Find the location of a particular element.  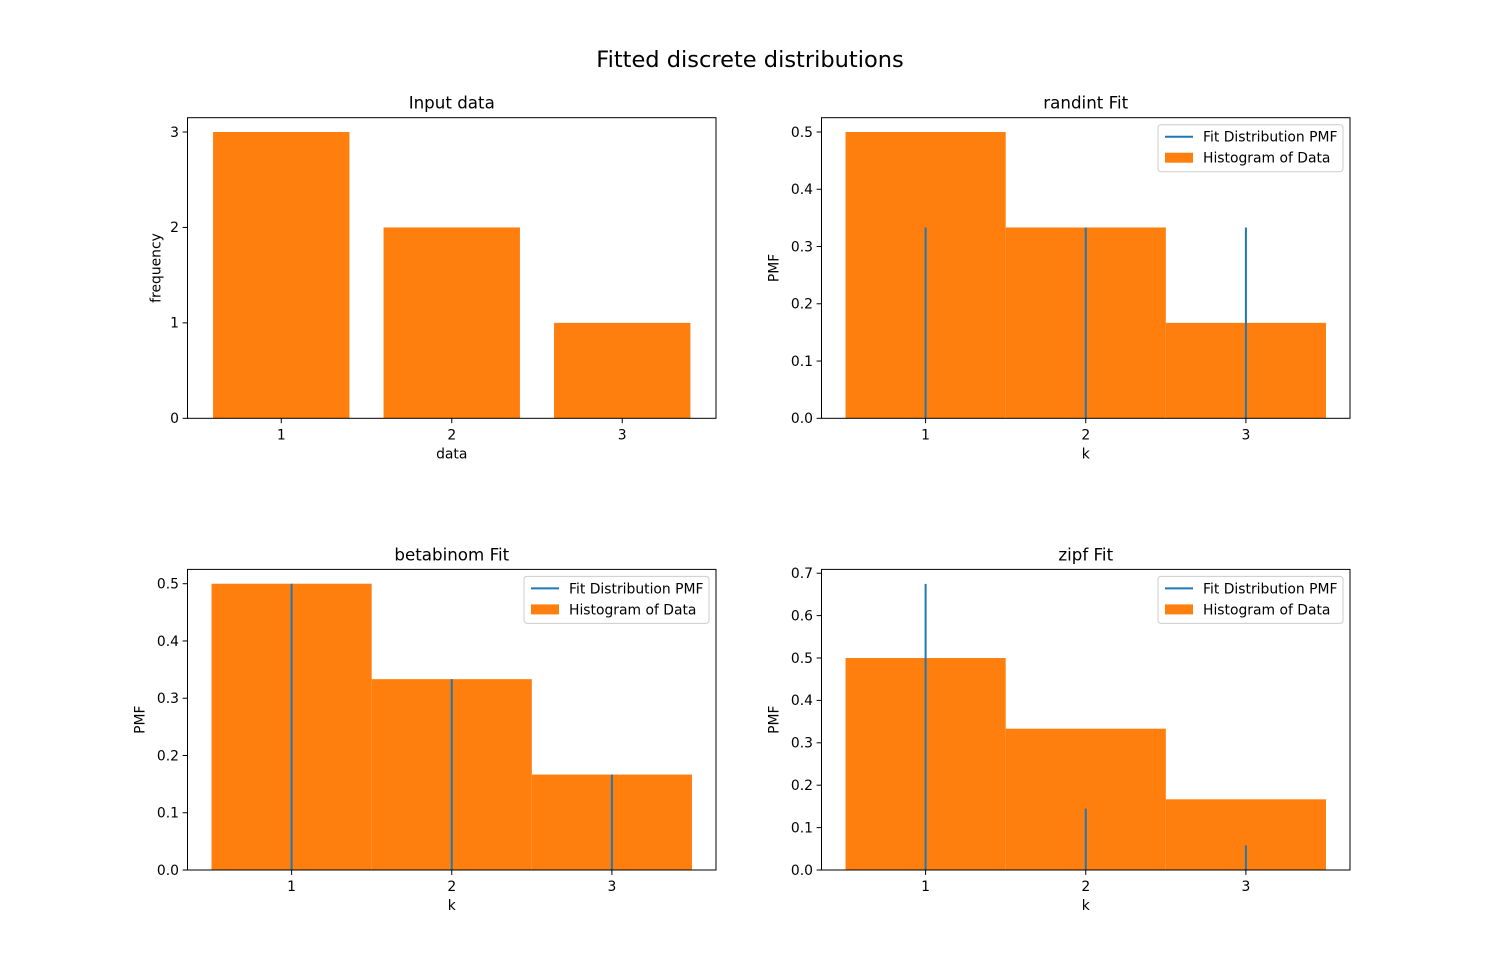

subplot-title: Input data is located at coordinates (452, 103).